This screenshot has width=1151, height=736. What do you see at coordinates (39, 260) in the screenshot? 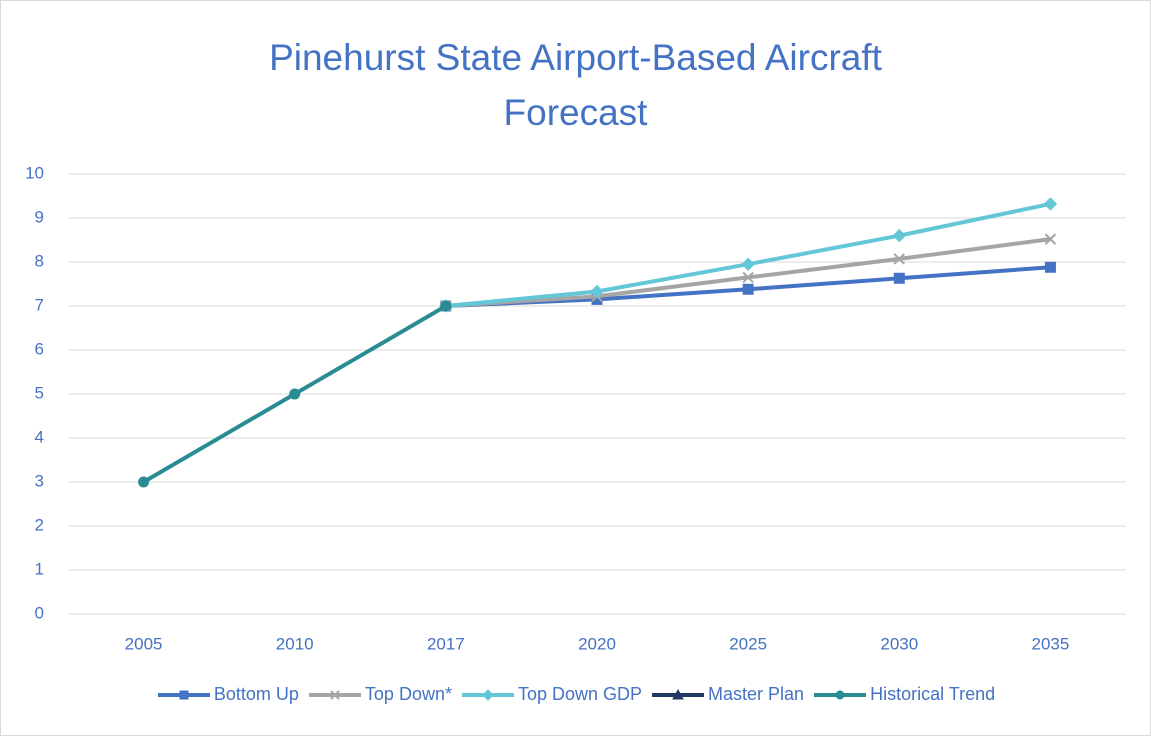
I see `y-tick-label: 8` at bounding box center [39, 260].